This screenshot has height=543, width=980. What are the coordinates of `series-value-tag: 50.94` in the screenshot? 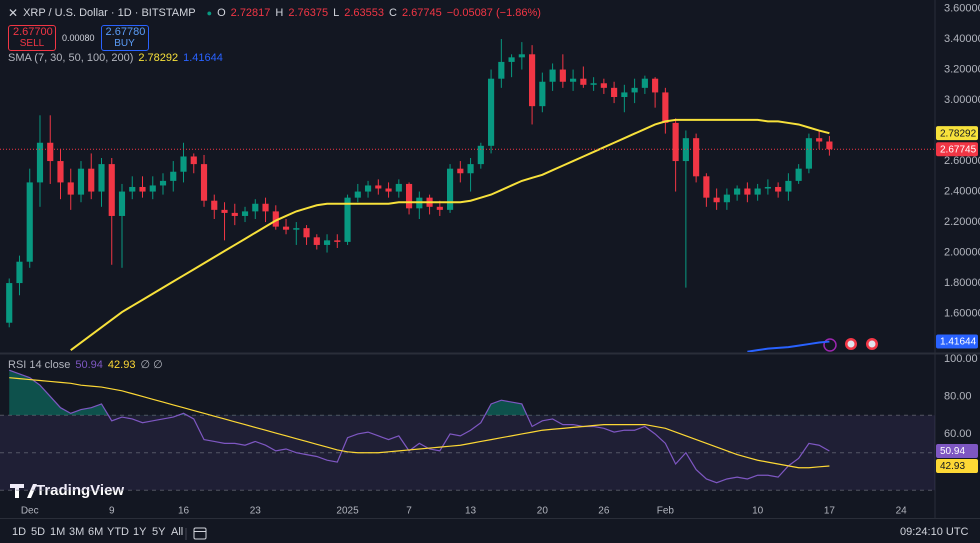 It's located at (952, 451).